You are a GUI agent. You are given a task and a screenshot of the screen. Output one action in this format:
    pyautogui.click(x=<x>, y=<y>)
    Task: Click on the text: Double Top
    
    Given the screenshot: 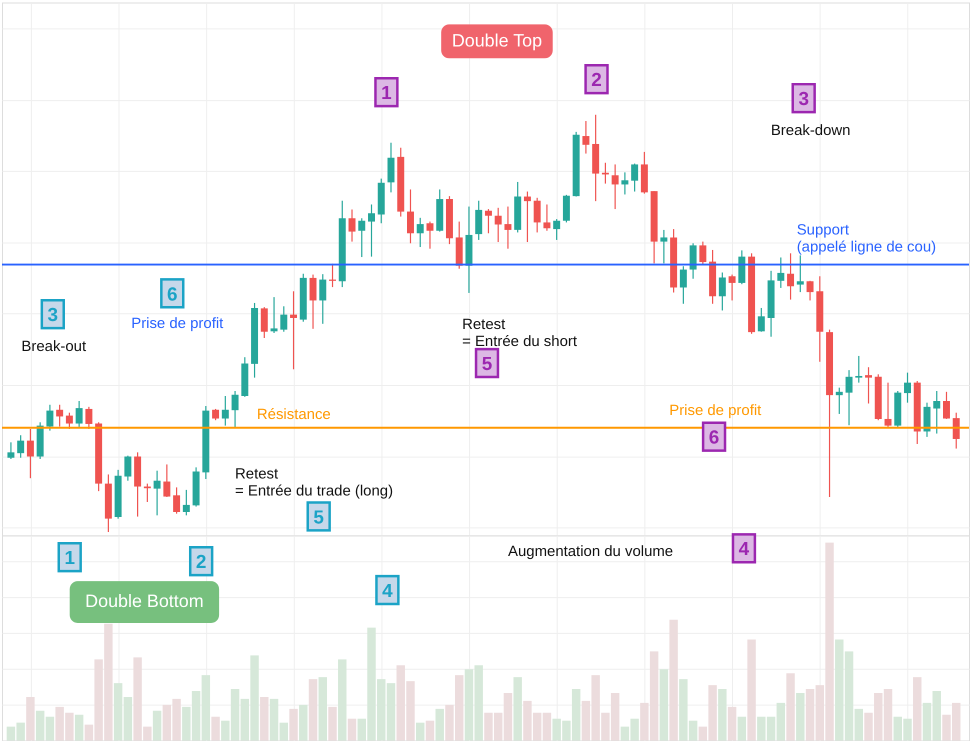 What is the action you would take?
    pyautogui.click(x=497, y=40)
    